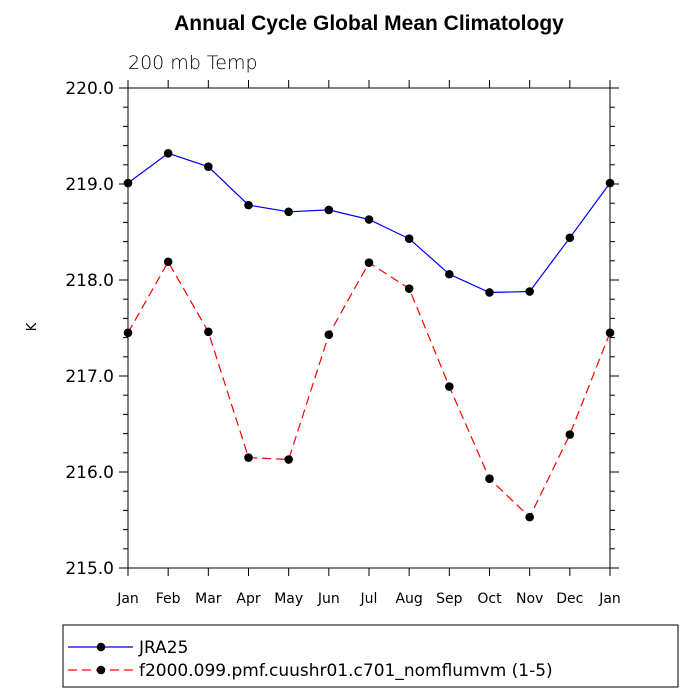 The width and height of the screenshot is (700, 700). What do you see at coordinates (32, 326) in the screenshot?
I see `y-axis-label: K` at bounding box center [32, 326].